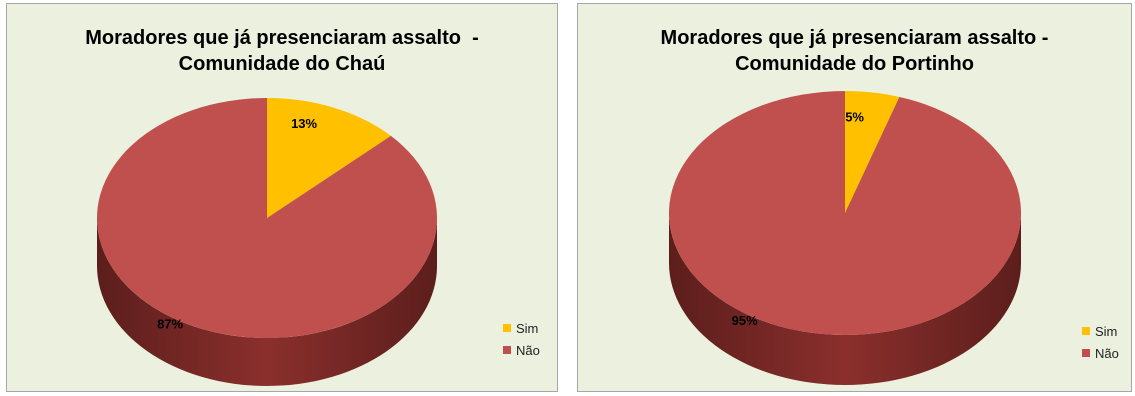 The height and width of the screenshot is (396, 1135). I want to click on data-label-sim: 5%, so click(854, 117).